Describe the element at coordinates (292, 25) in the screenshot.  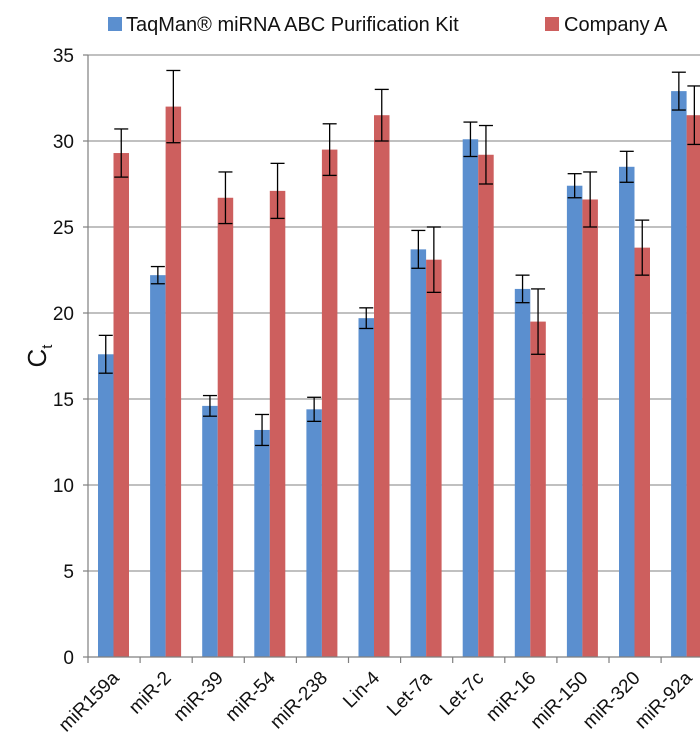
I see `legend-label-series-1: TaqMan® miRNA ABC Purification Kit` at that location.